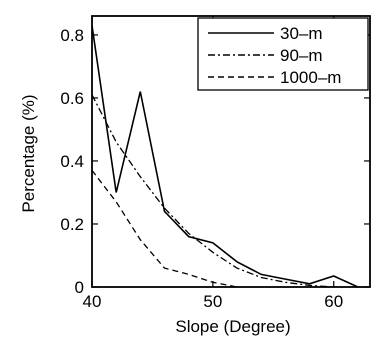  What do you see at coordinates (92, 301) in the screenshot?
I see `x-tick-label: 40` at bounding box center [92, 301].